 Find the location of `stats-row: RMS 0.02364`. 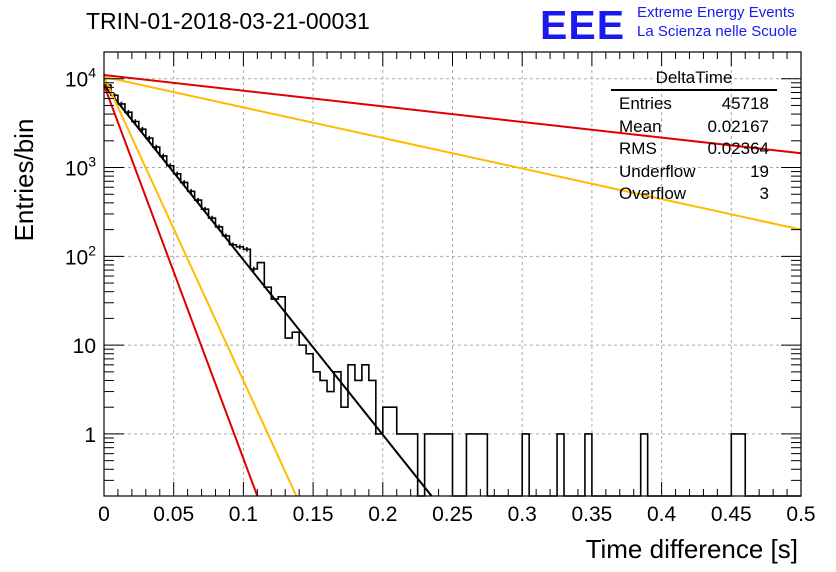

stats-row: RMS 0.02364 is located at coordinates (694, 149).